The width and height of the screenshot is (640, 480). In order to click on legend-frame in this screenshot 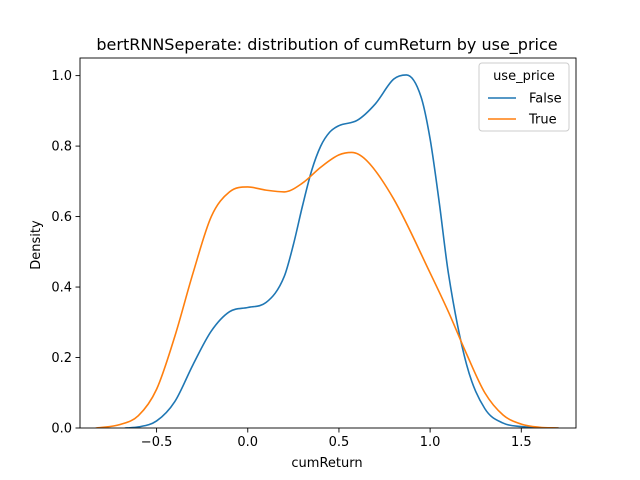, I will do `click(524, 97)`.